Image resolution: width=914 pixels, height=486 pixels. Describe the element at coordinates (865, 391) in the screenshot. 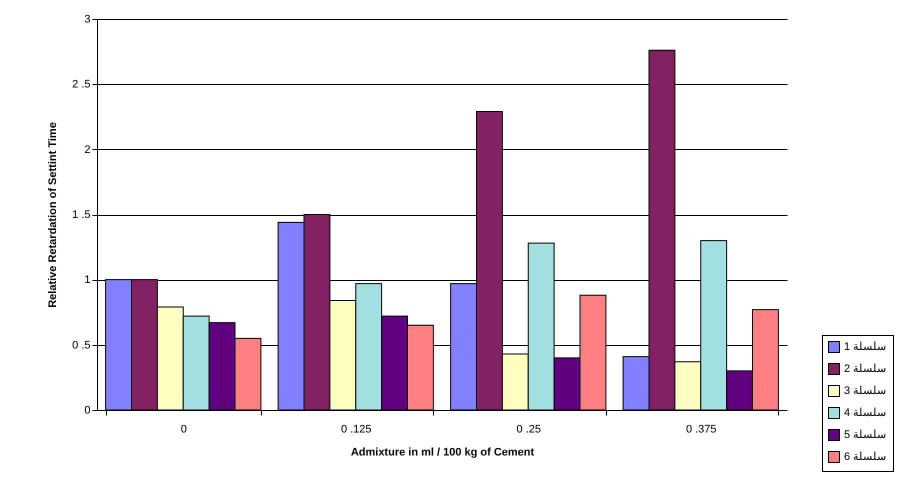

I see `legend-label: سلسلة 3` at that location.